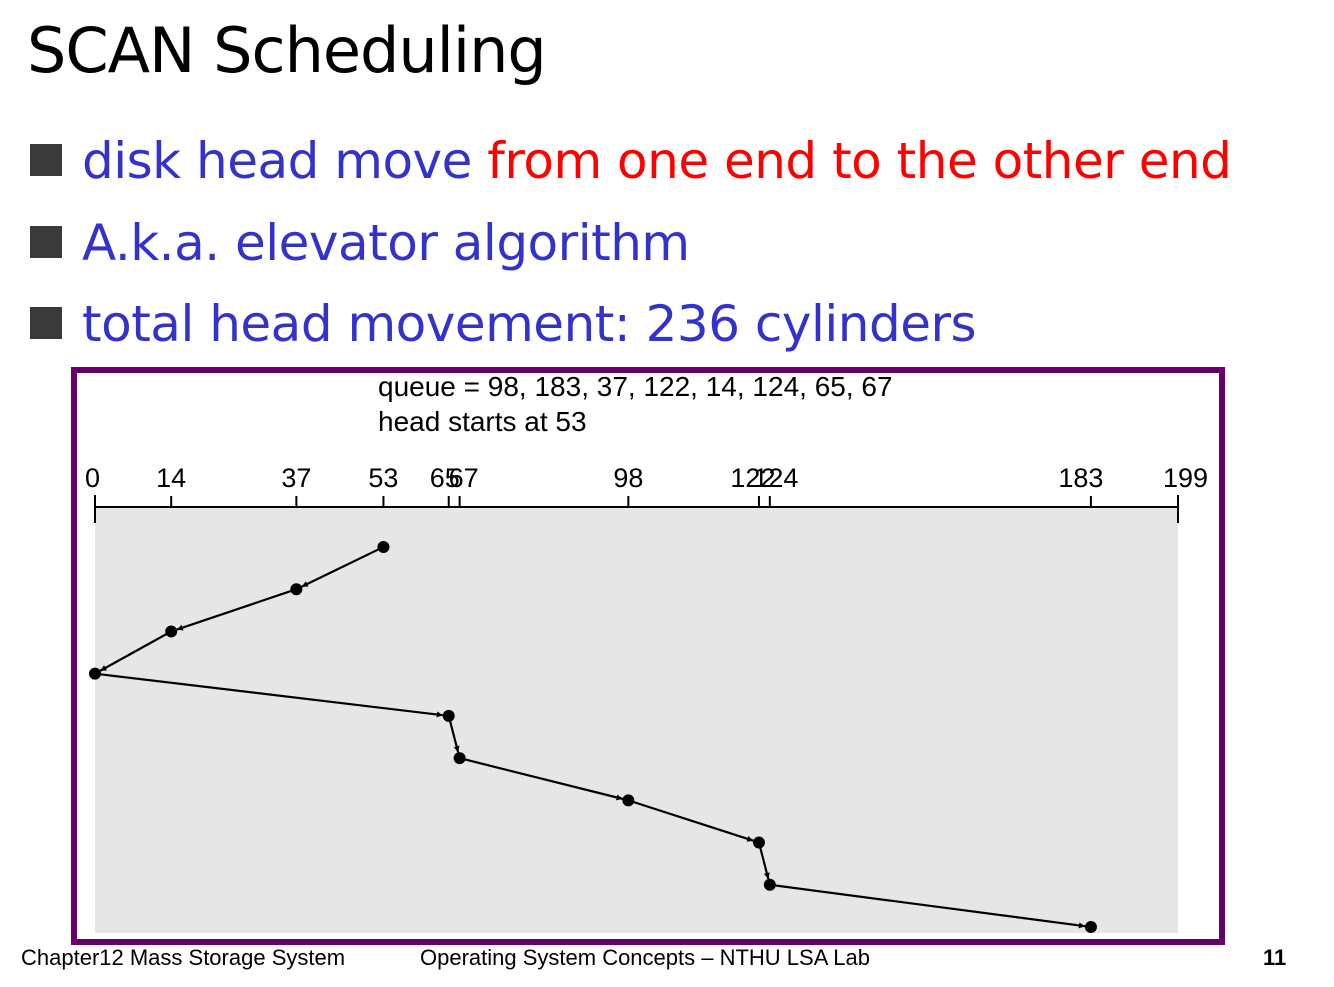 The width and height of the screenshot is (1334, 987). I want to click on axis-tick-label-122: 122, so click(752, 478).